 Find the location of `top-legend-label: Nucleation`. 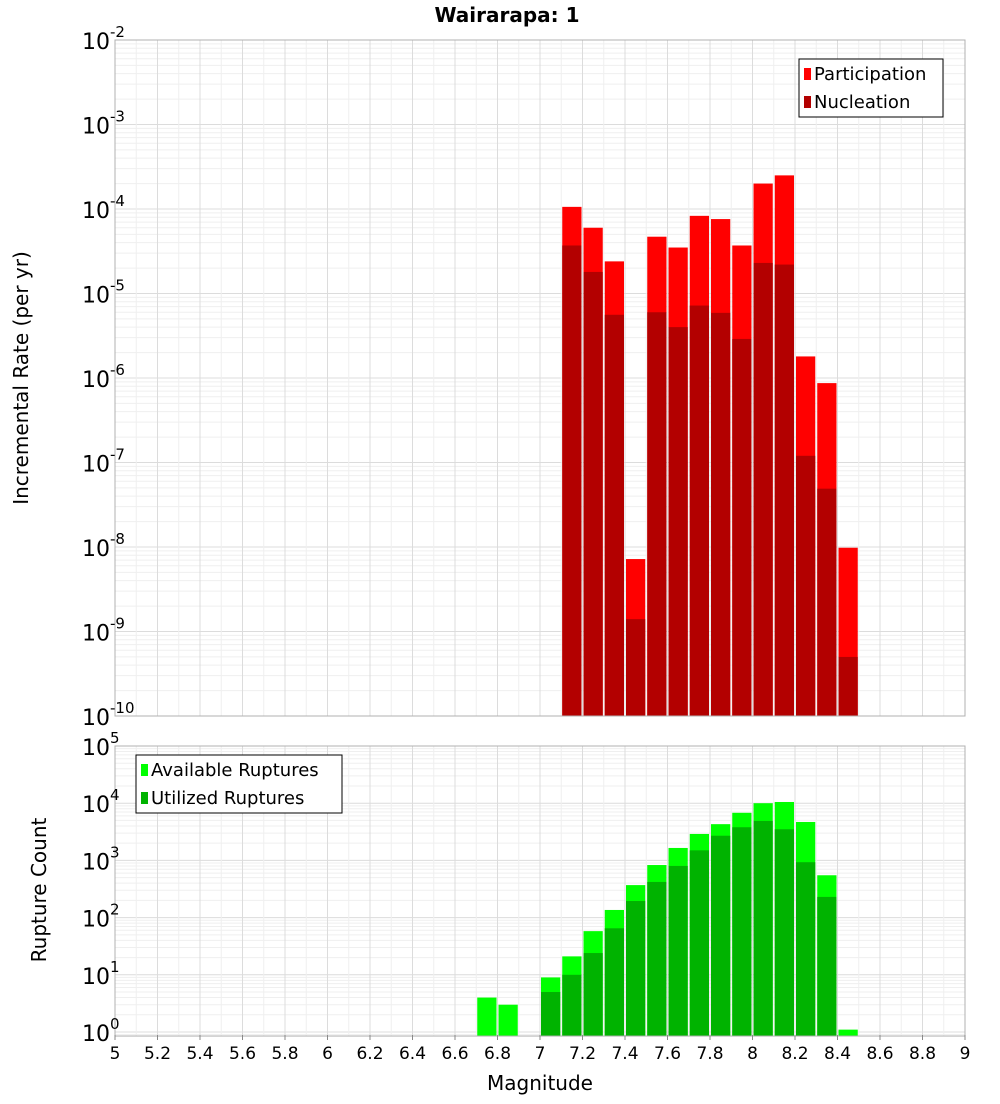

top-legend-label: Nucleation is located at coordinates (862, 102).